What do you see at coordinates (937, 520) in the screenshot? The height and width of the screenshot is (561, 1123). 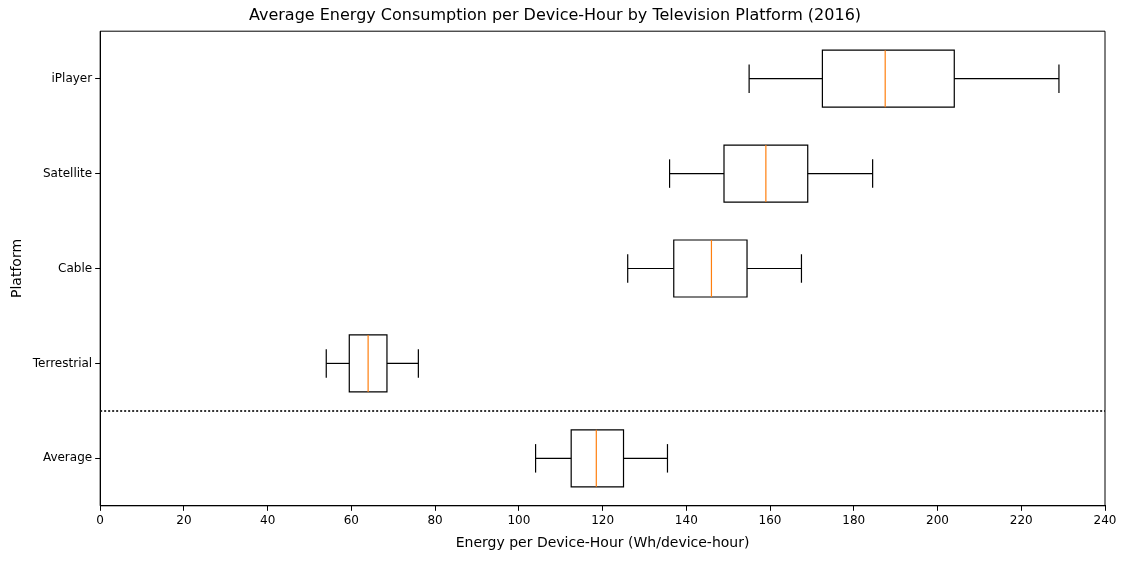 I see `x-tick-label: 200` at bounding box center [937, 520].